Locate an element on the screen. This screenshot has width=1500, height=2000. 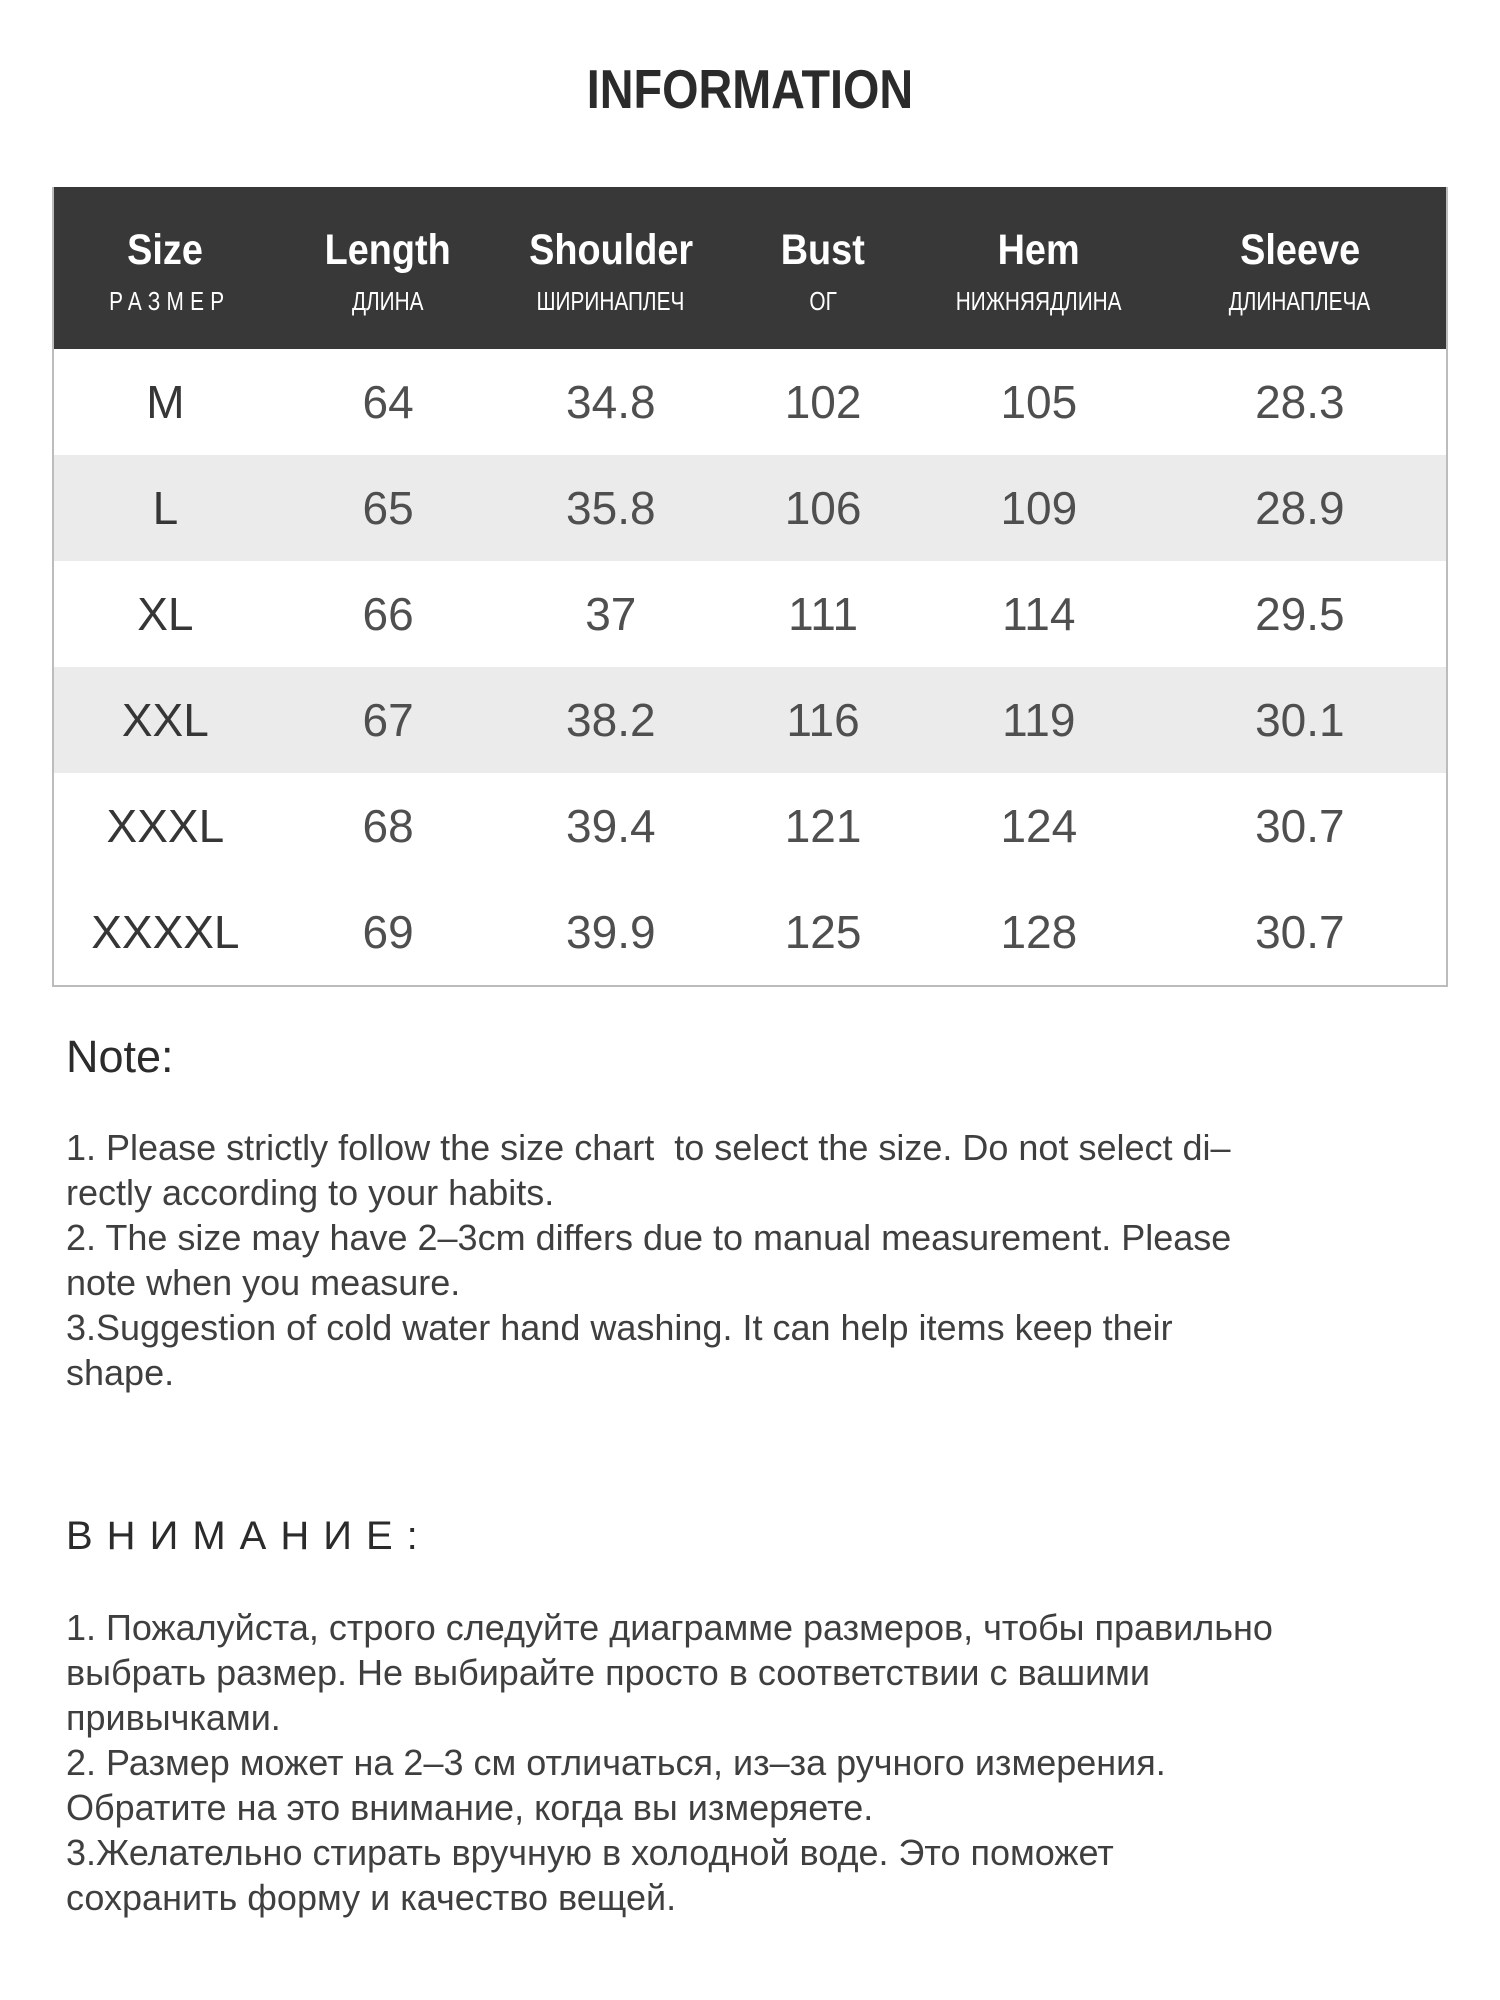
bust-cell: 116 is located at coordinates (823, 720).